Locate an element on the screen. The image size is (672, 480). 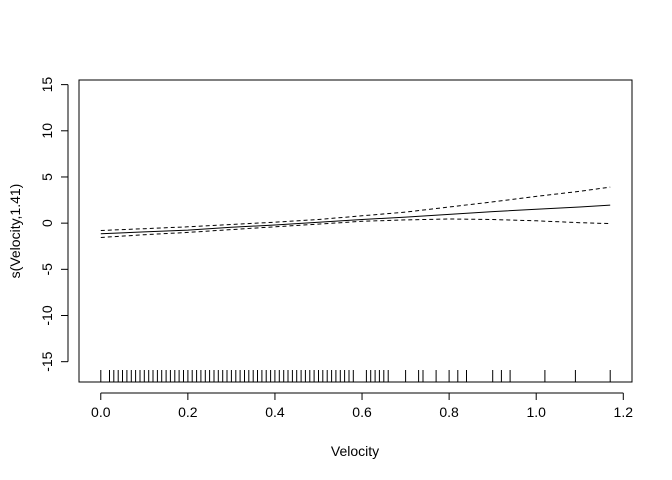
y-tick-label: 0 is located at coordinates (47, 223).